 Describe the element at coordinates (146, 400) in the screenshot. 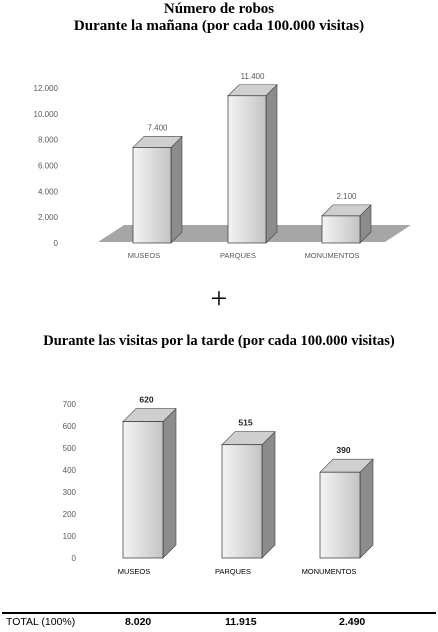

I see `afternoon-data-label: 620` at that location.